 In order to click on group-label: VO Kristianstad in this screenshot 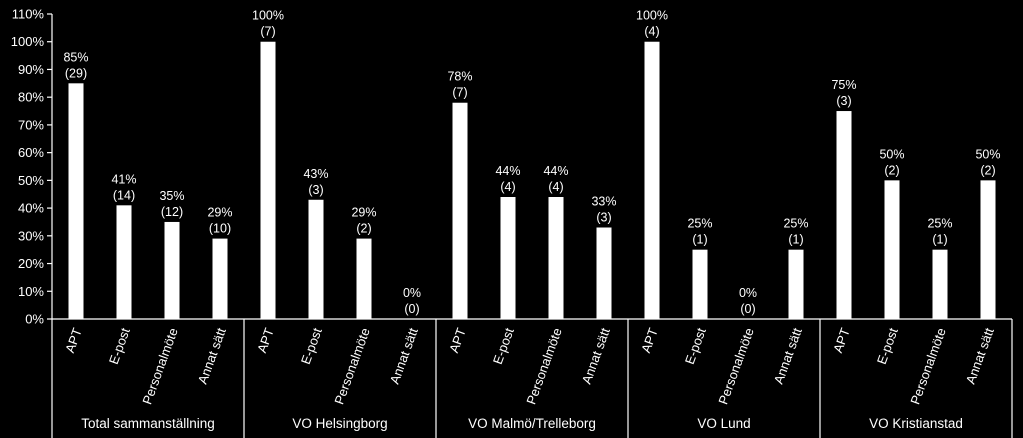, I will do `click(916, 423)`.